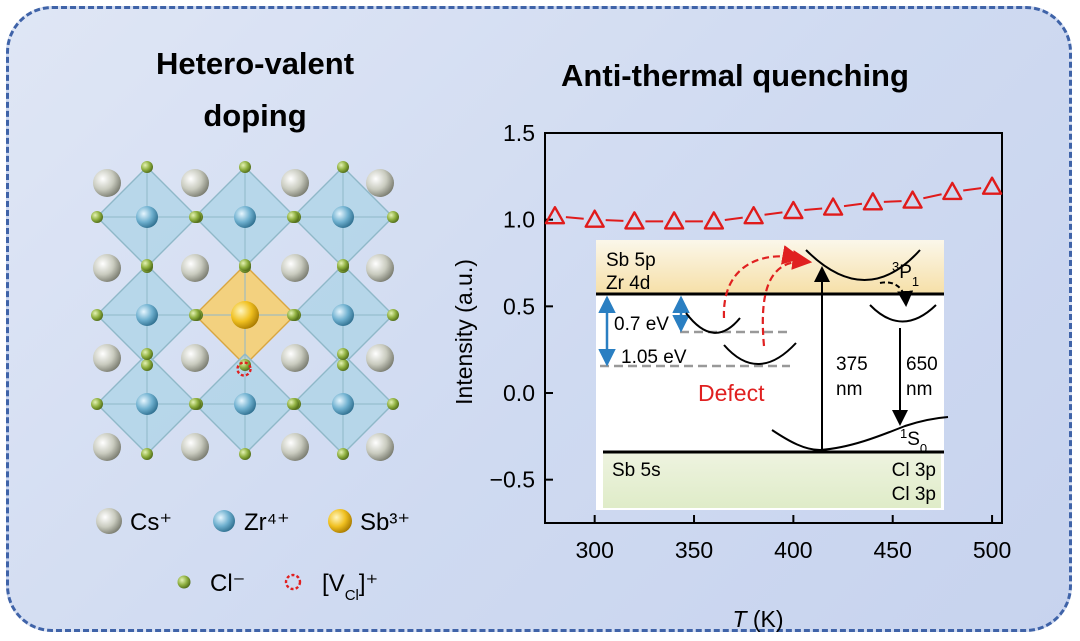 This screenshot has width=1080, height=641. Describe the element at coordinates (787, 298) in the screenshot. I see `thermal-release-arrow-deep` at that location.